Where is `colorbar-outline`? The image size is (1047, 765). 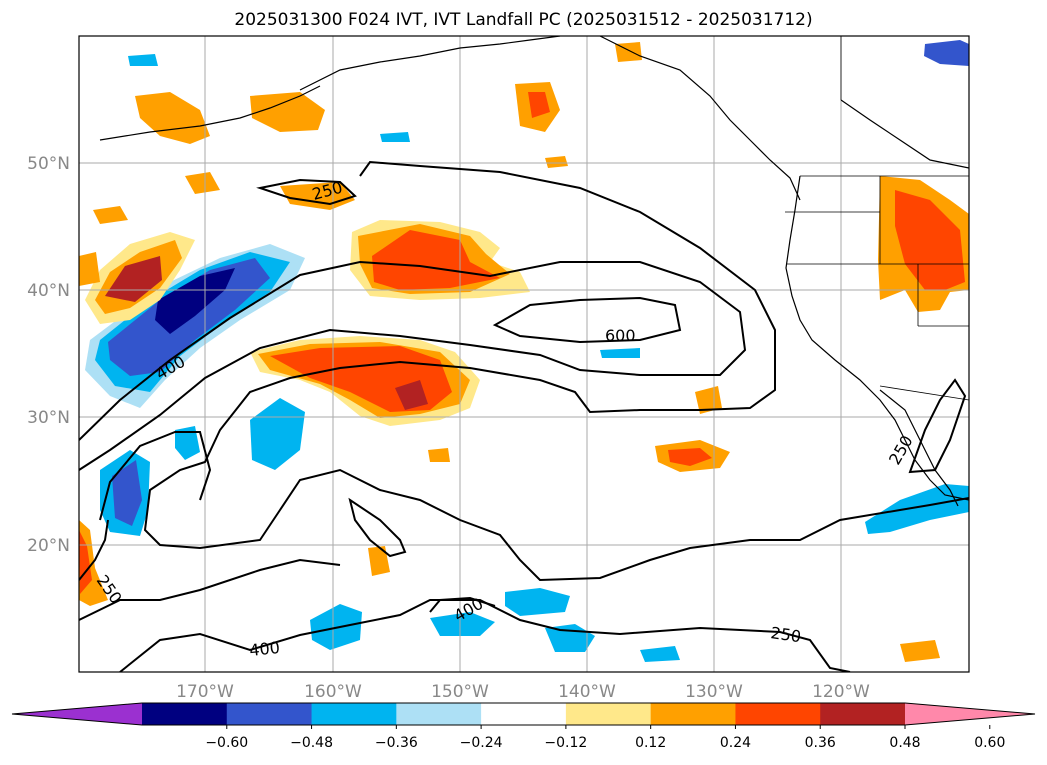 colorbar-outline is located at coordinates (523, 714).